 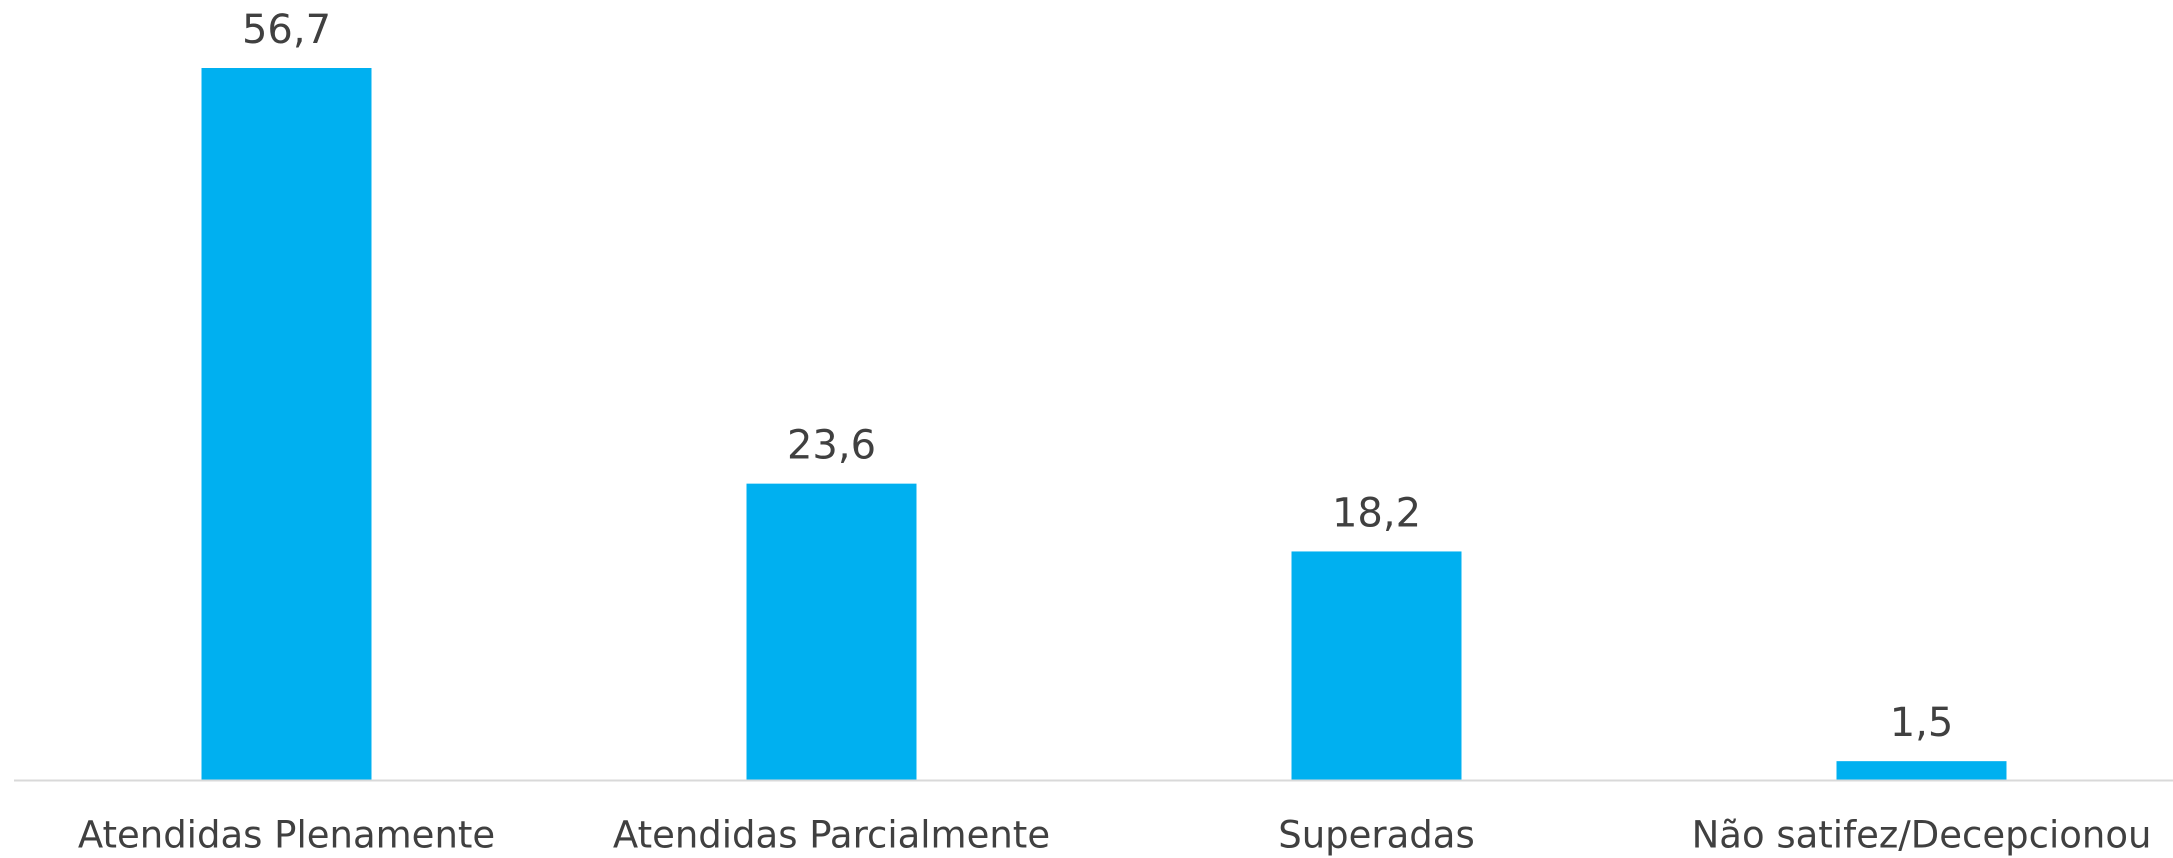 I want to click on data-label: 56,7, so click(x=286, y=30).